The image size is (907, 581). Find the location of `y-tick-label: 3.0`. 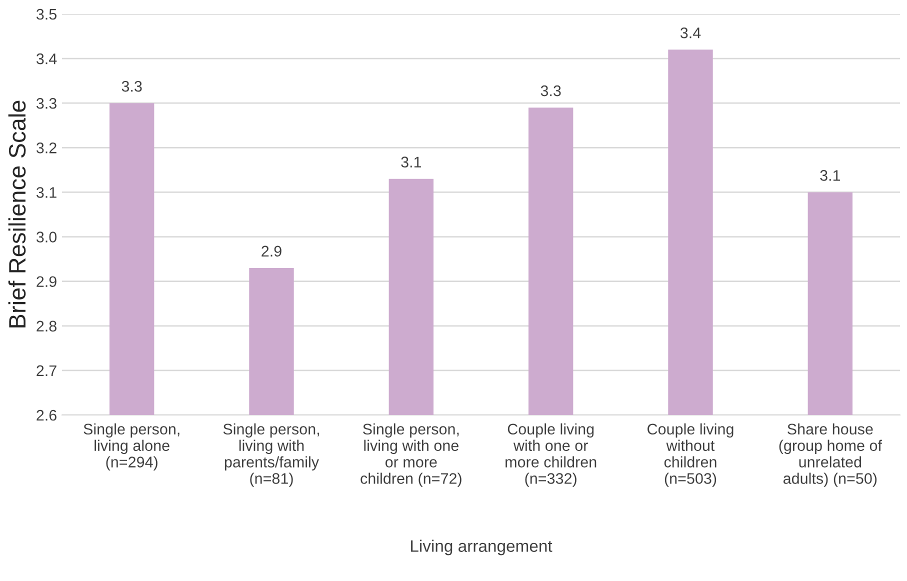

y-tick-label: 3.0 is located at coordinates (46, 237).